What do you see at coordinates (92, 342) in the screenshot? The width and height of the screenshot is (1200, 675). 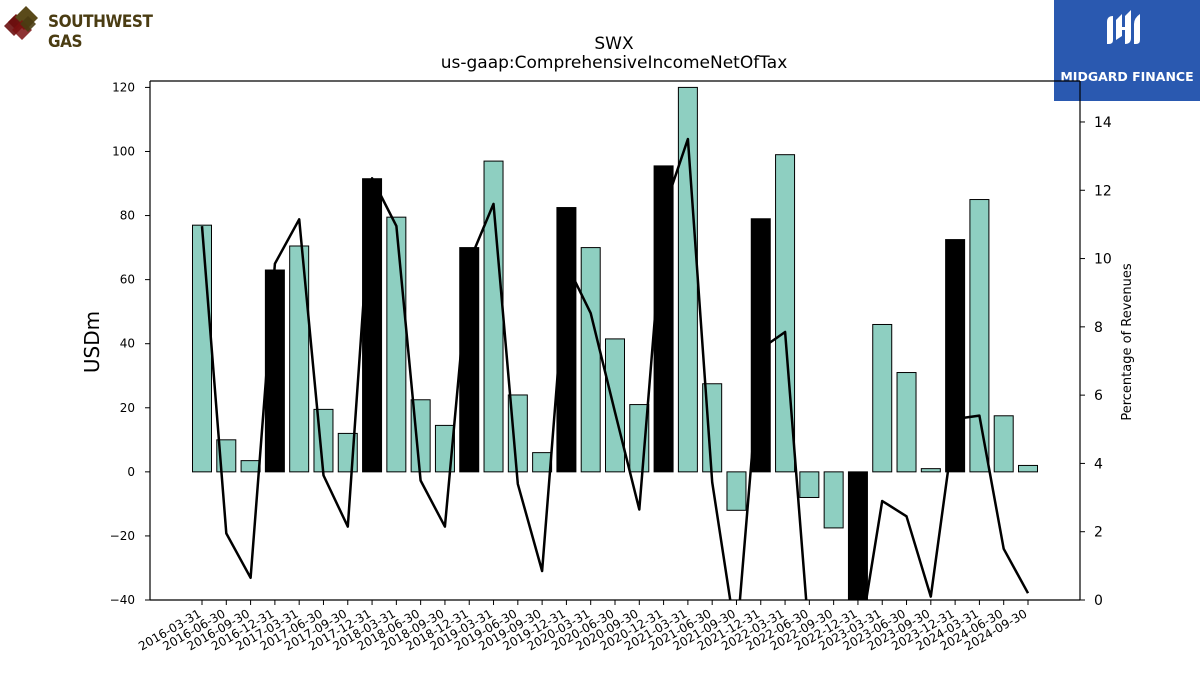 I see `y-axis-title: USDm` at bounding box center [92, 342].